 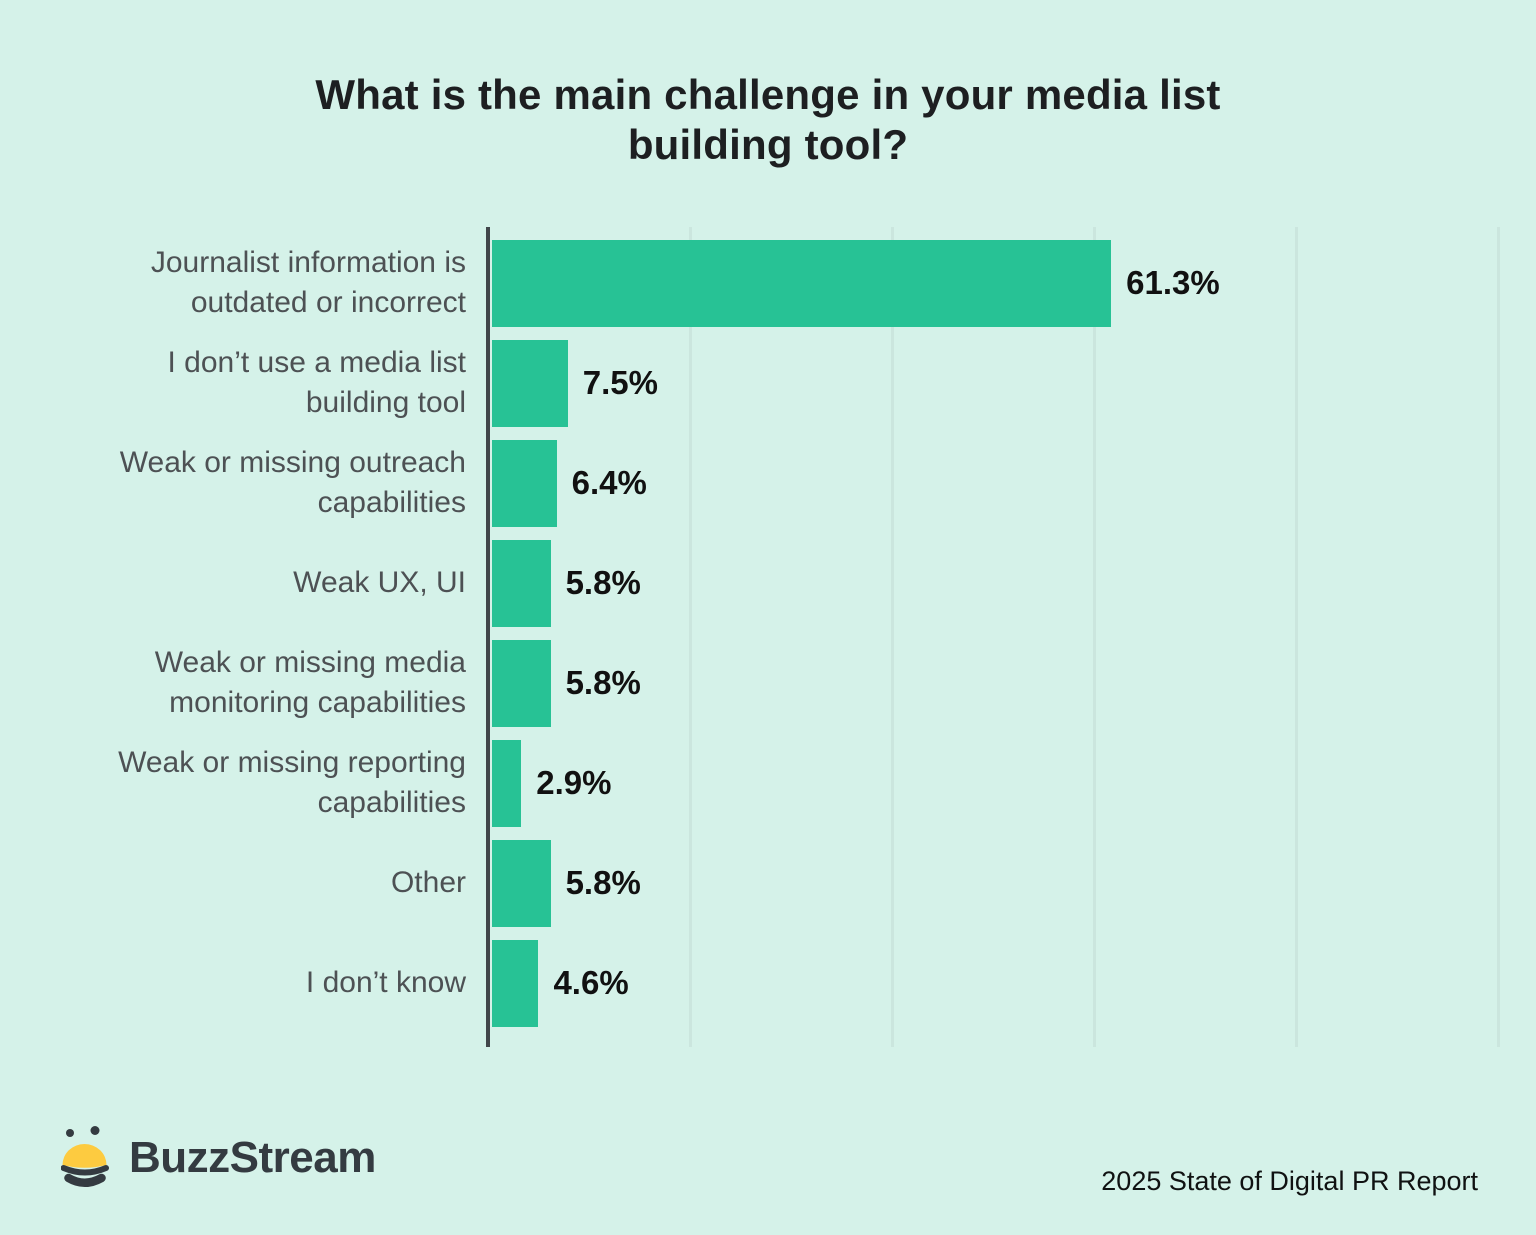 What do you see at coordinates (620, 382) in the screenshot?
I see `value-label: 7.5%` at bounding box center [620, 382].